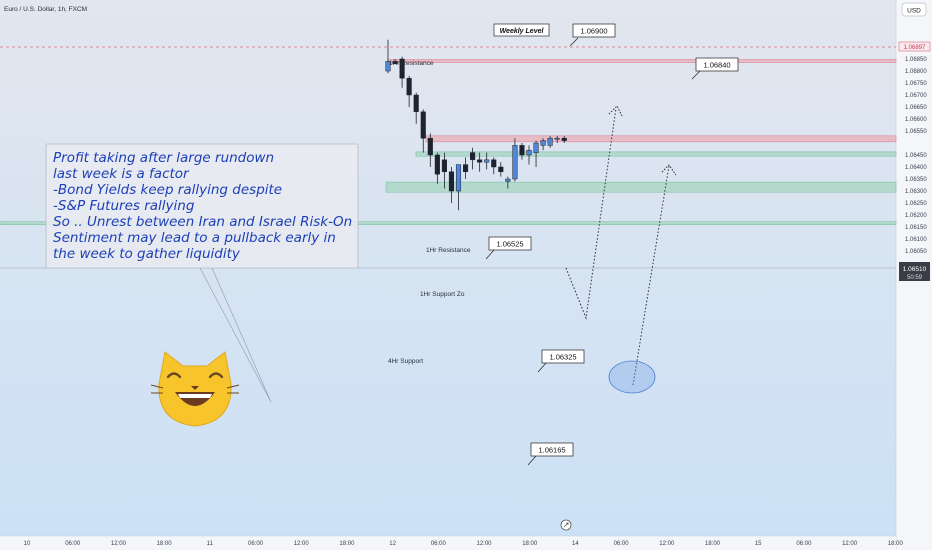 Image resolution: width=932 pixels, height=550 pixels. What do you see at coordinates (575, 544) in the screenshot?
I see `x-tick-12: 14` at bounding box center [575, 544].